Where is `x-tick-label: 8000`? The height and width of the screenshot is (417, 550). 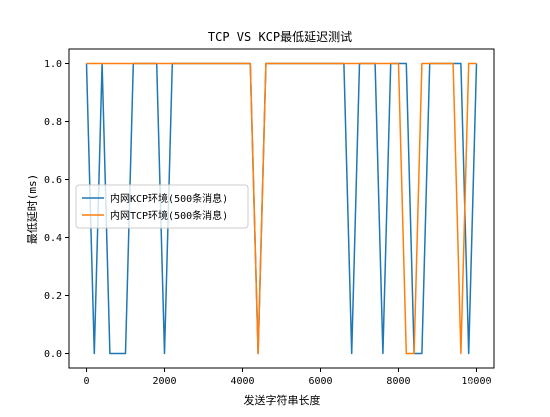
x-tick-label: 8000 is located at coordinates (398, 381).